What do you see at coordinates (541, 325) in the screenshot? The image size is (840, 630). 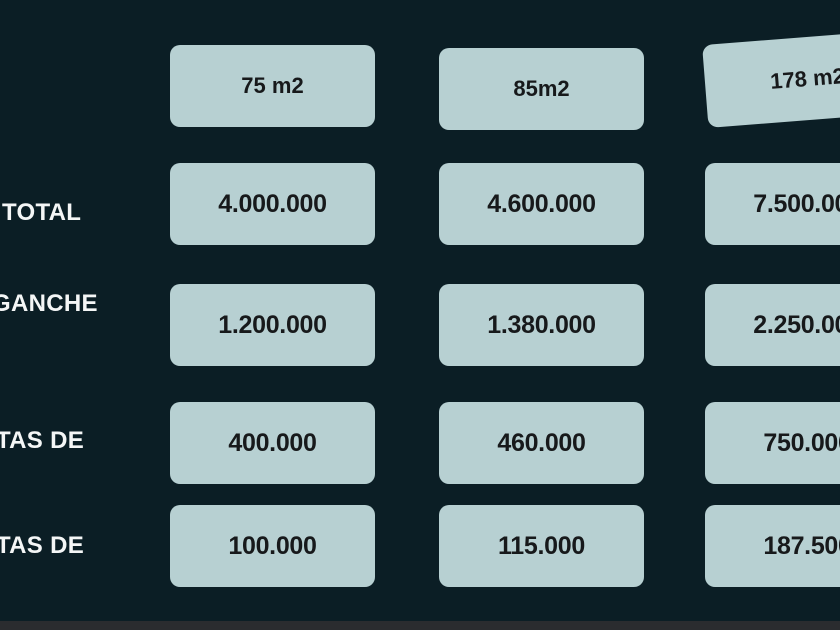 I see `value-card: 1.380.000` at bounding box center [541, 325].